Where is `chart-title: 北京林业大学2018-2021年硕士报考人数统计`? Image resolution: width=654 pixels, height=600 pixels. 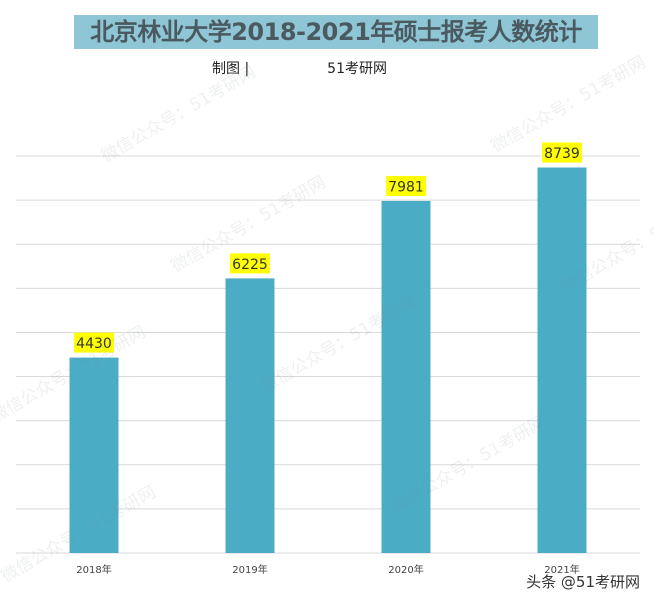 chart-title: 北京林业大学2018-2021年硕士报考人数统计 is located at coordinates (336, 32).